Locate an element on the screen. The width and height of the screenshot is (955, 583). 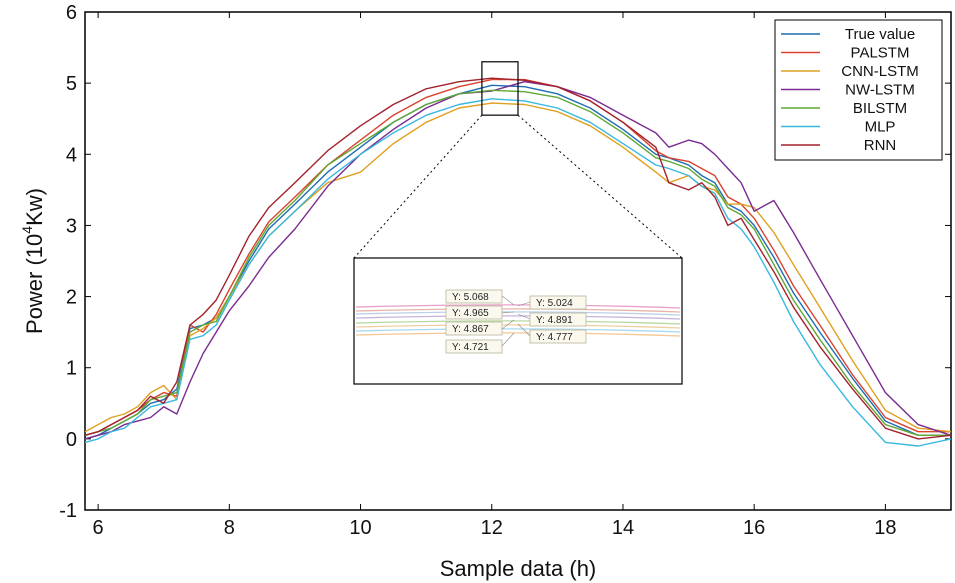
legend-label: MLP is located at coordinates (880, 127).